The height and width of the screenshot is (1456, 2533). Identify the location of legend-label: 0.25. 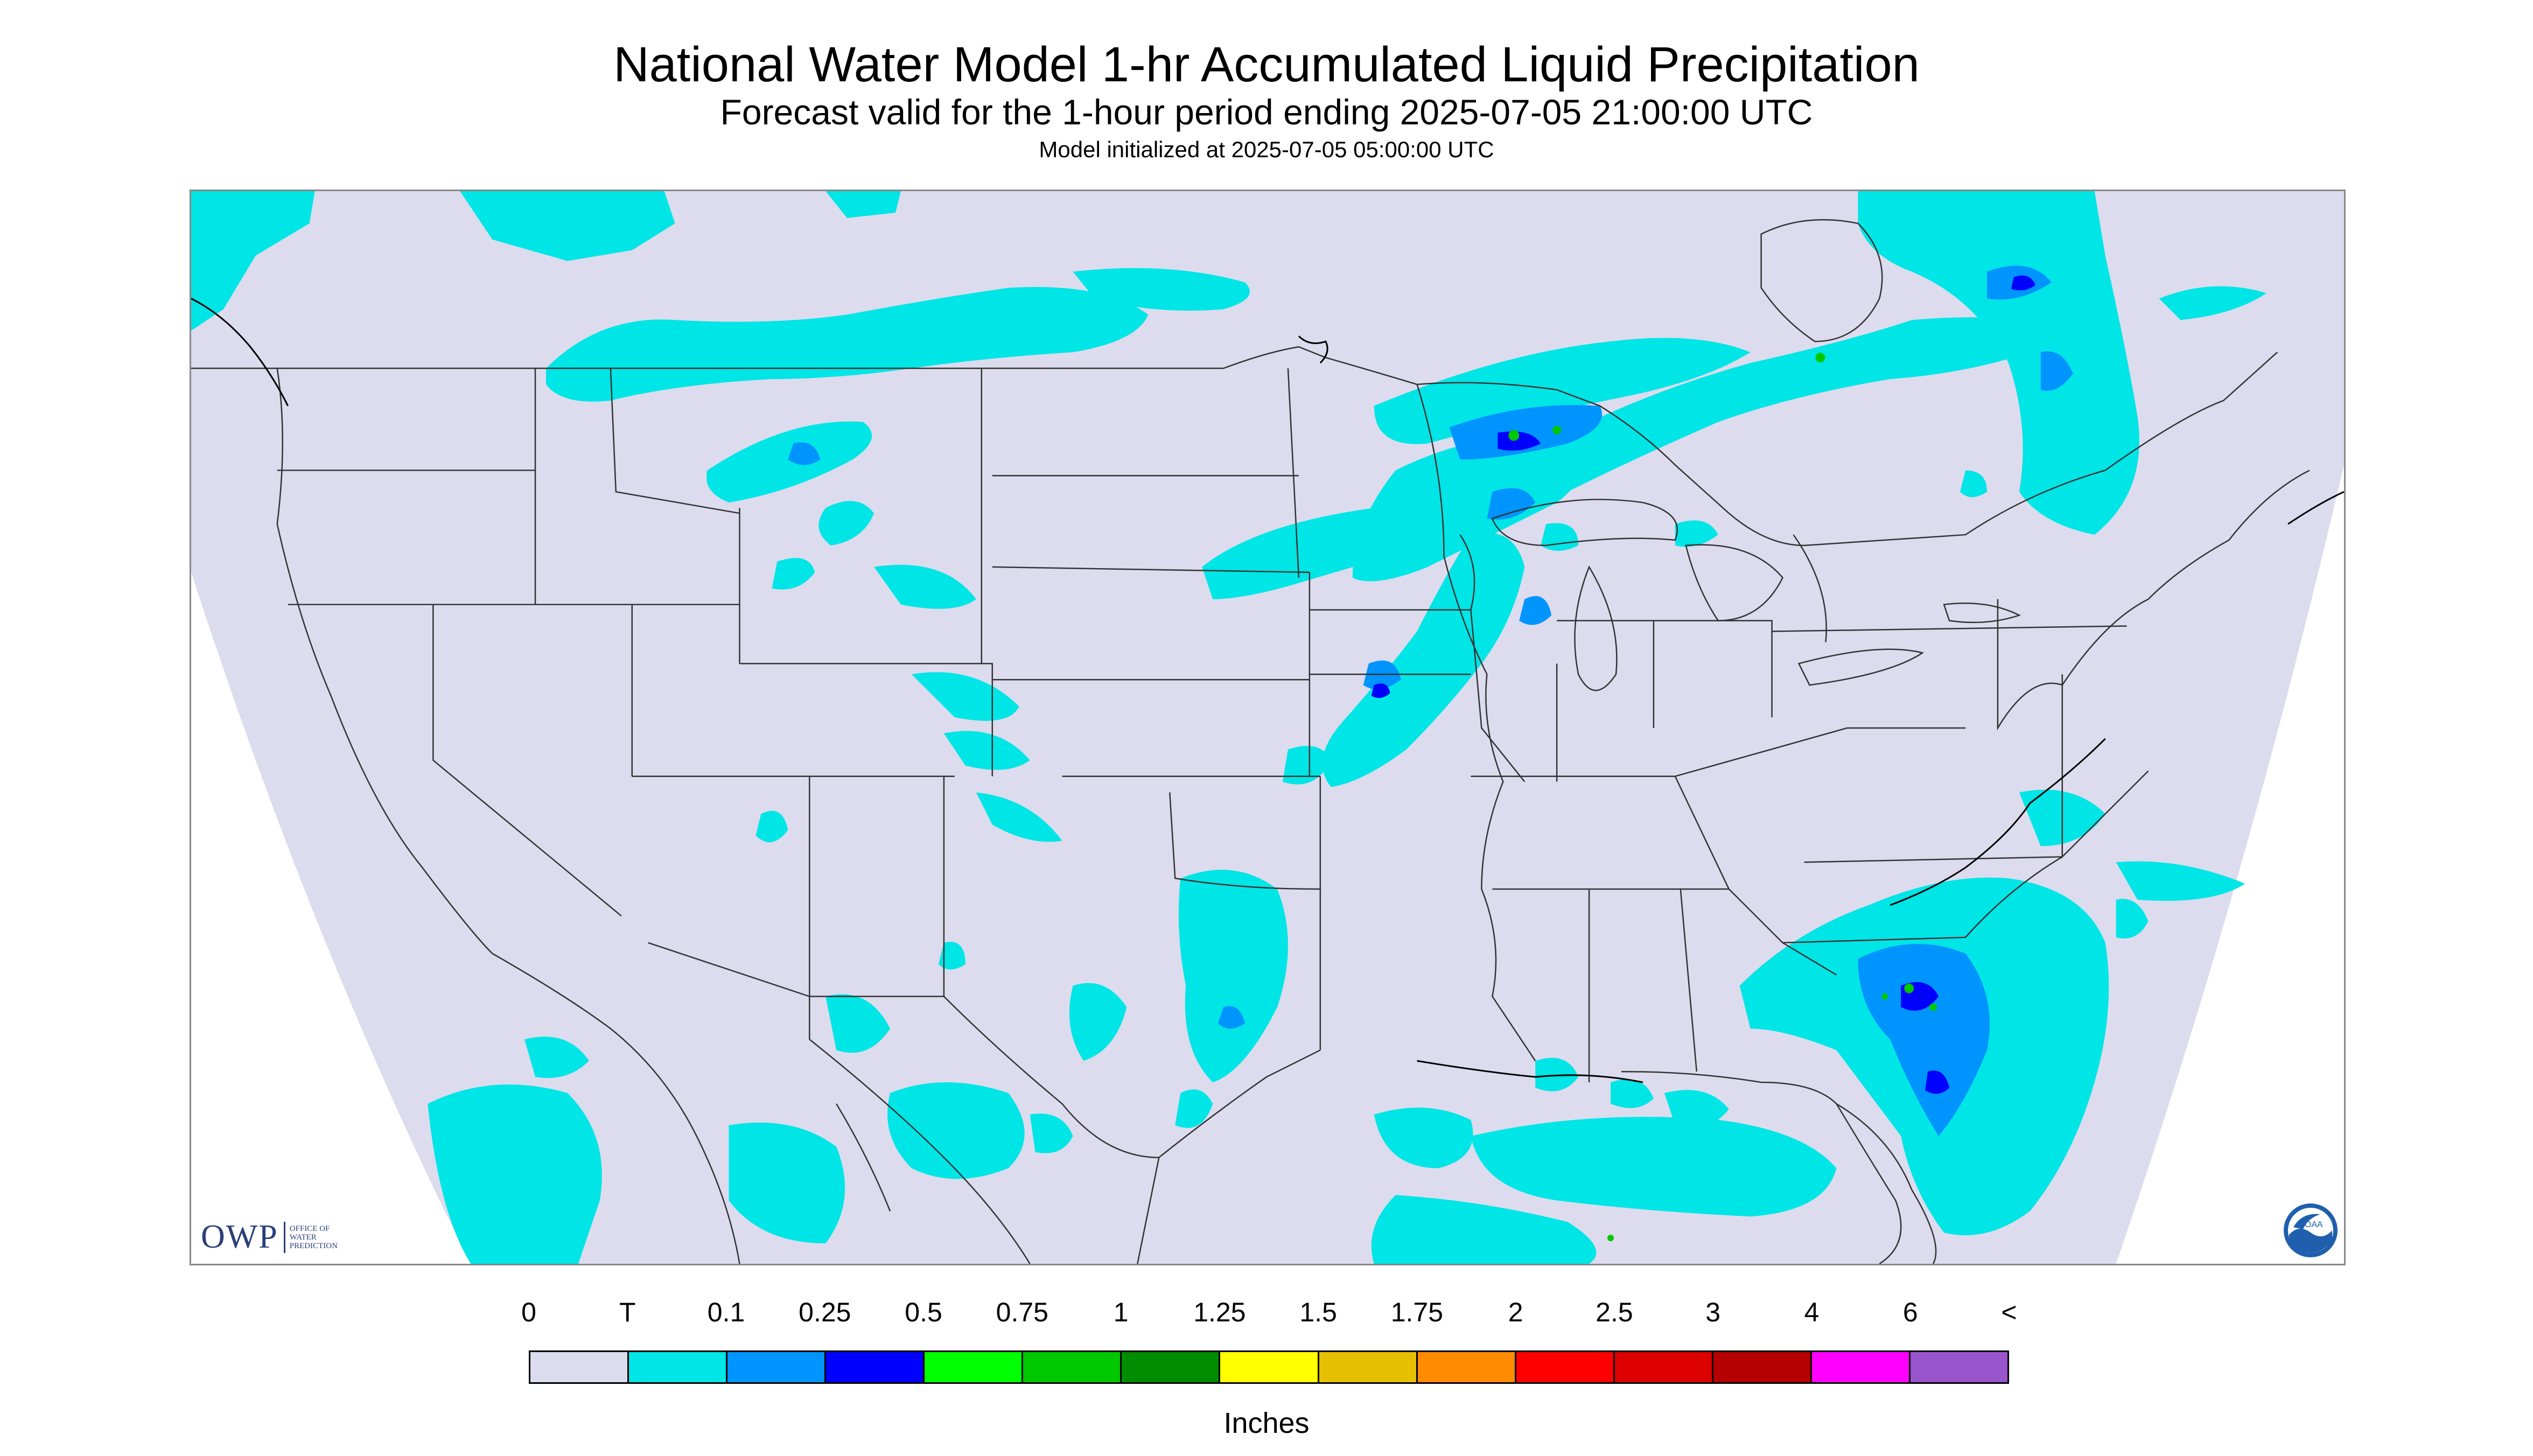
(825, 1312).